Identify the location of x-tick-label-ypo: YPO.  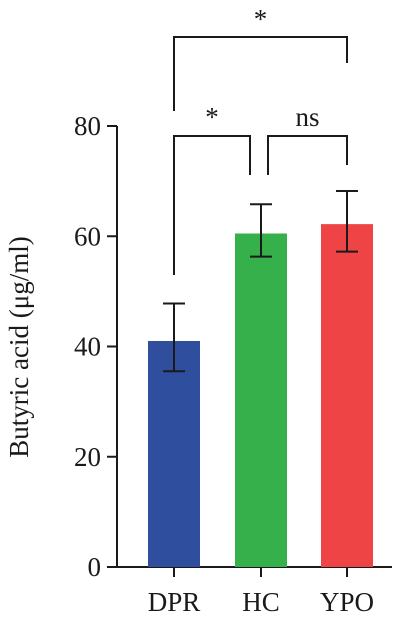
(347, 602).